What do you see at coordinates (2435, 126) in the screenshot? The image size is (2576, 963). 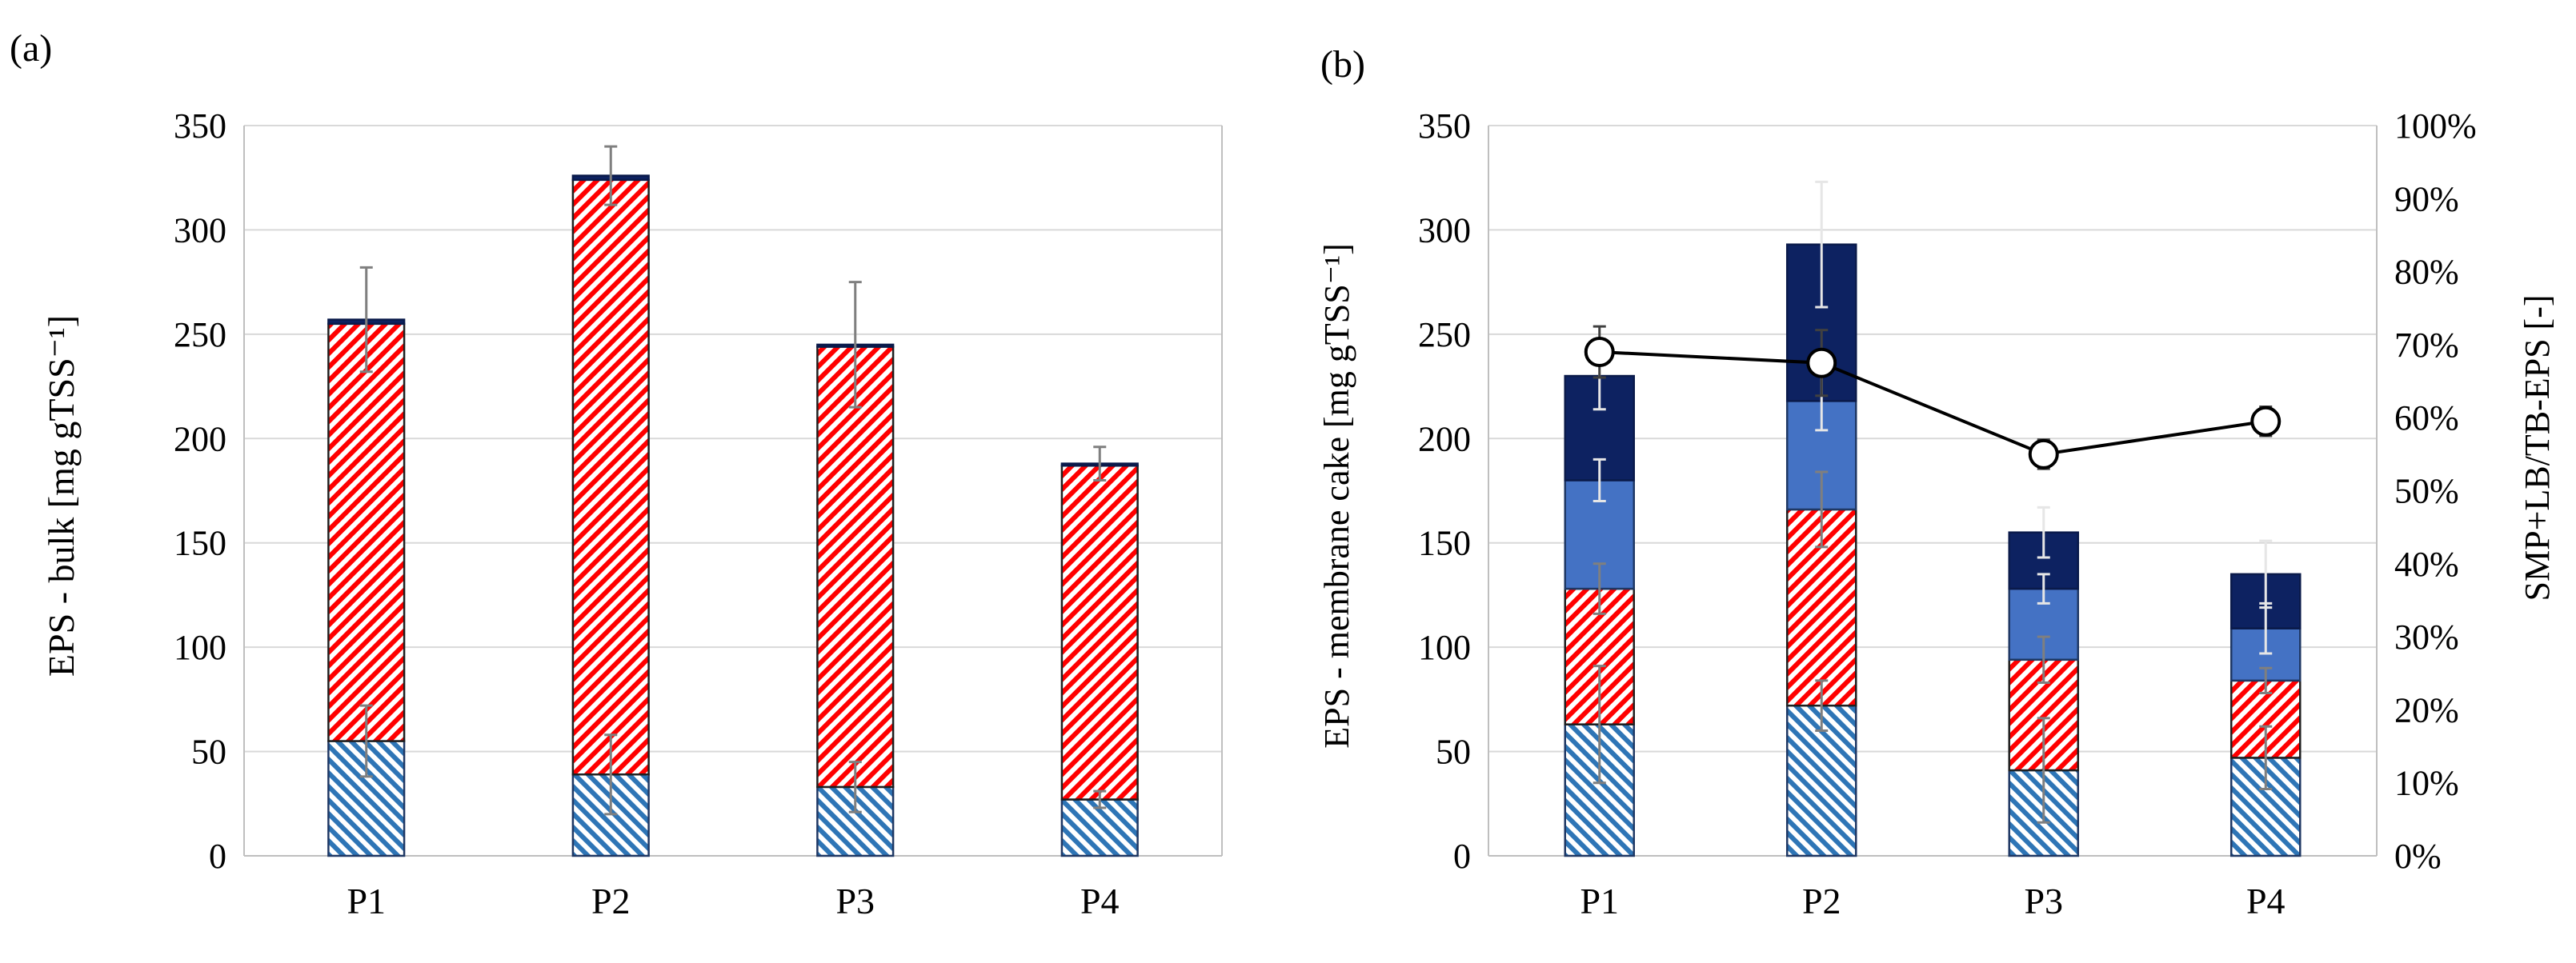 I see `y2-tick-label: 100%` at bounding box center [2435, 126].